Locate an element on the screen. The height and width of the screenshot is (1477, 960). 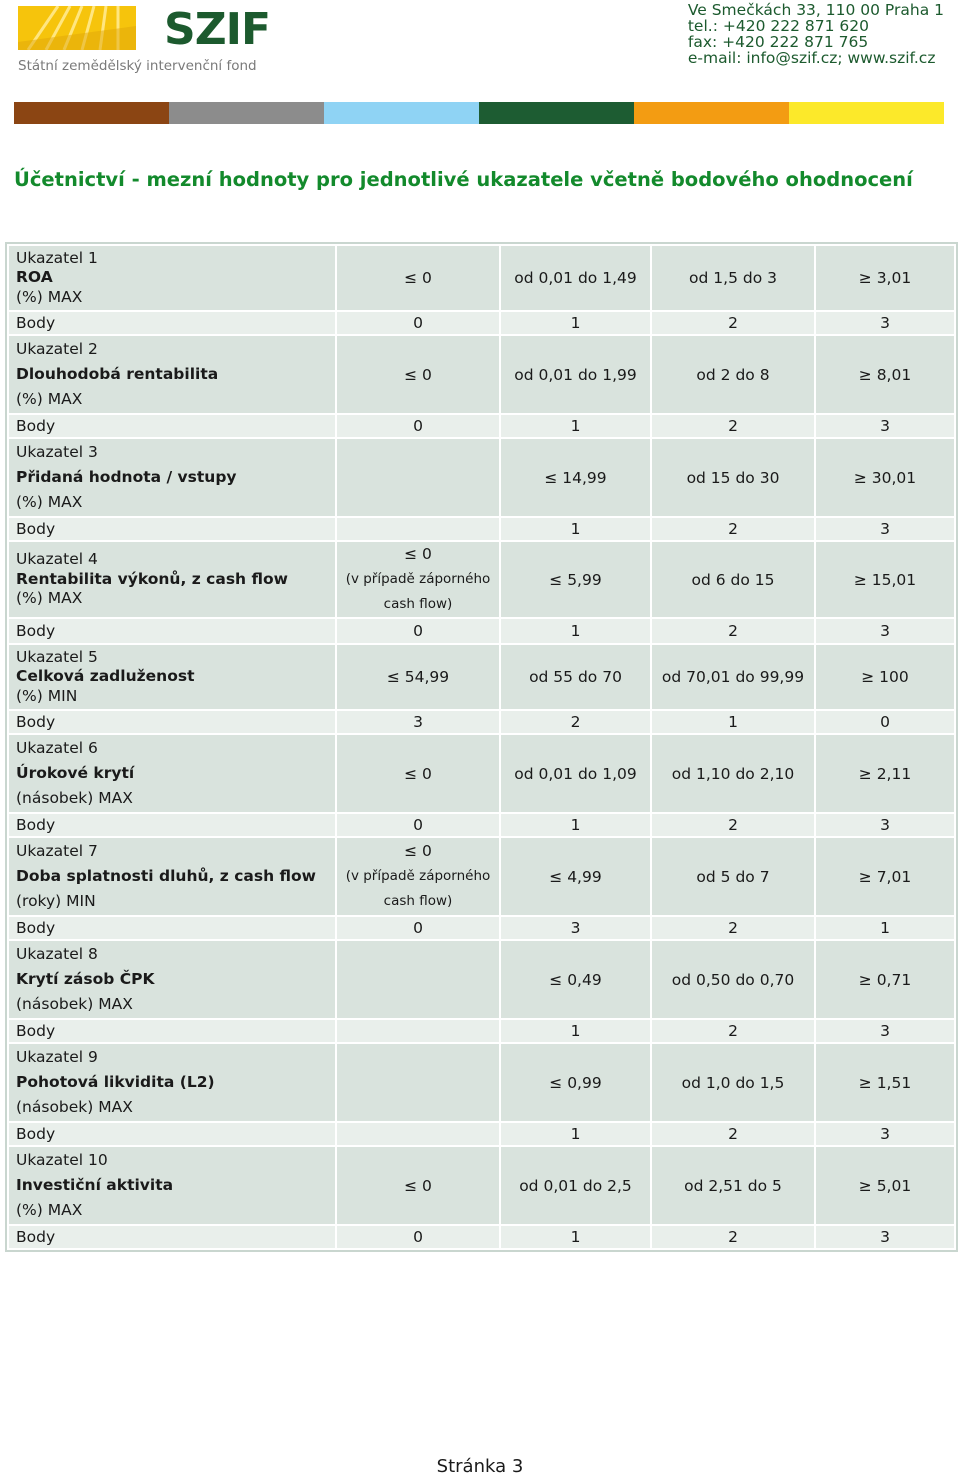
threshold-value: od 1,0 do 1,5 is located at coordinates (733, 1082).